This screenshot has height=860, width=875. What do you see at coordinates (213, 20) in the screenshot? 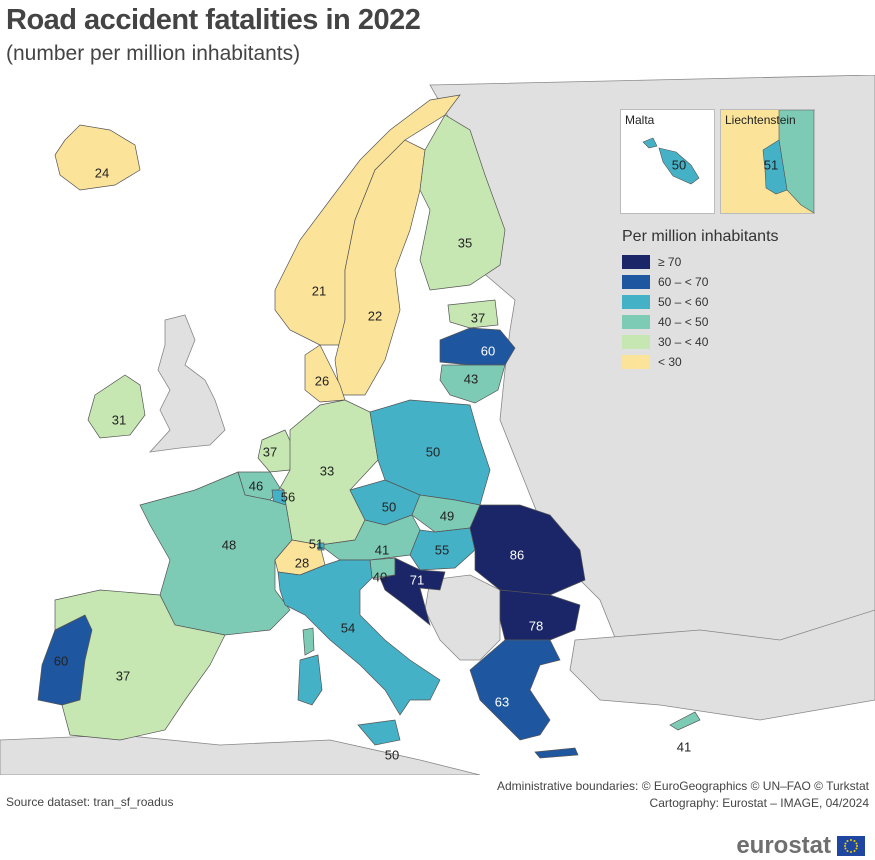
I see `map-title: Road accident fatalities in 2022` at bounding box center [213, 20].